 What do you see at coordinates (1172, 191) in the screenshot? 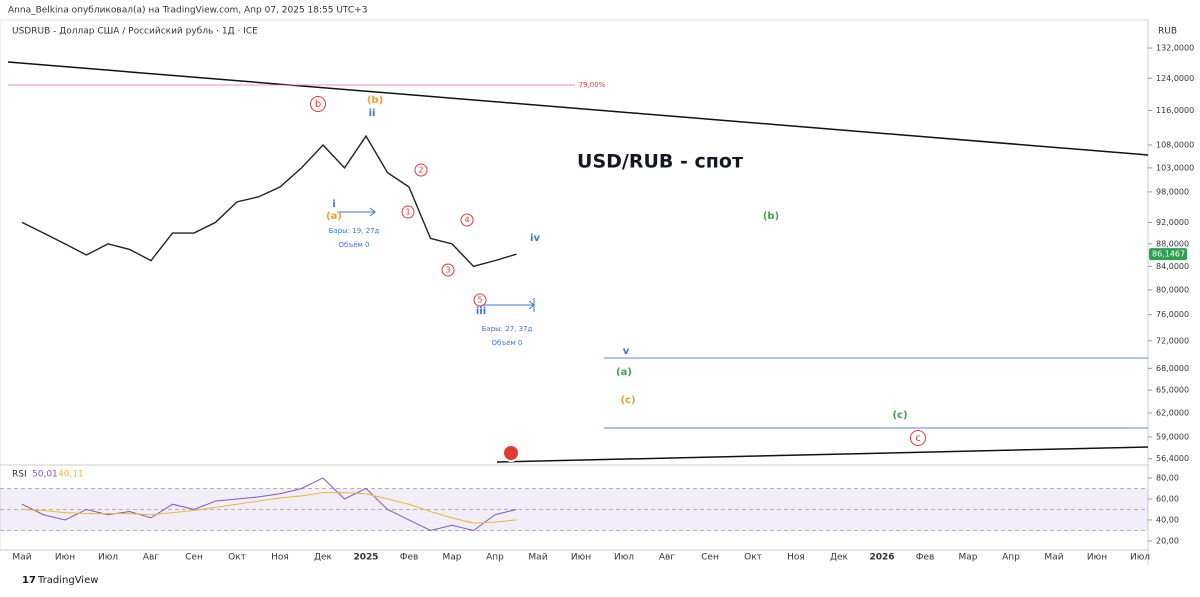
I see `y-tick-label: 98,0000` at bounding box center [1172, 191].